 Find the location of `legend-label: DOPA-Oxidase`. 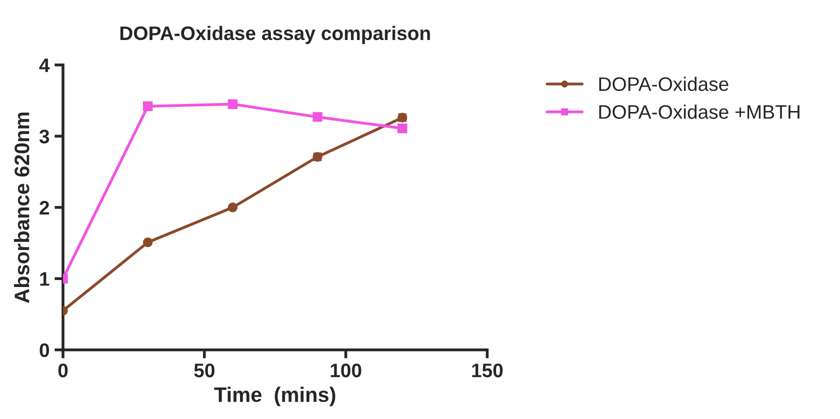

legend-label: DOPA-Oxidase is located at coordinates (663, 84).